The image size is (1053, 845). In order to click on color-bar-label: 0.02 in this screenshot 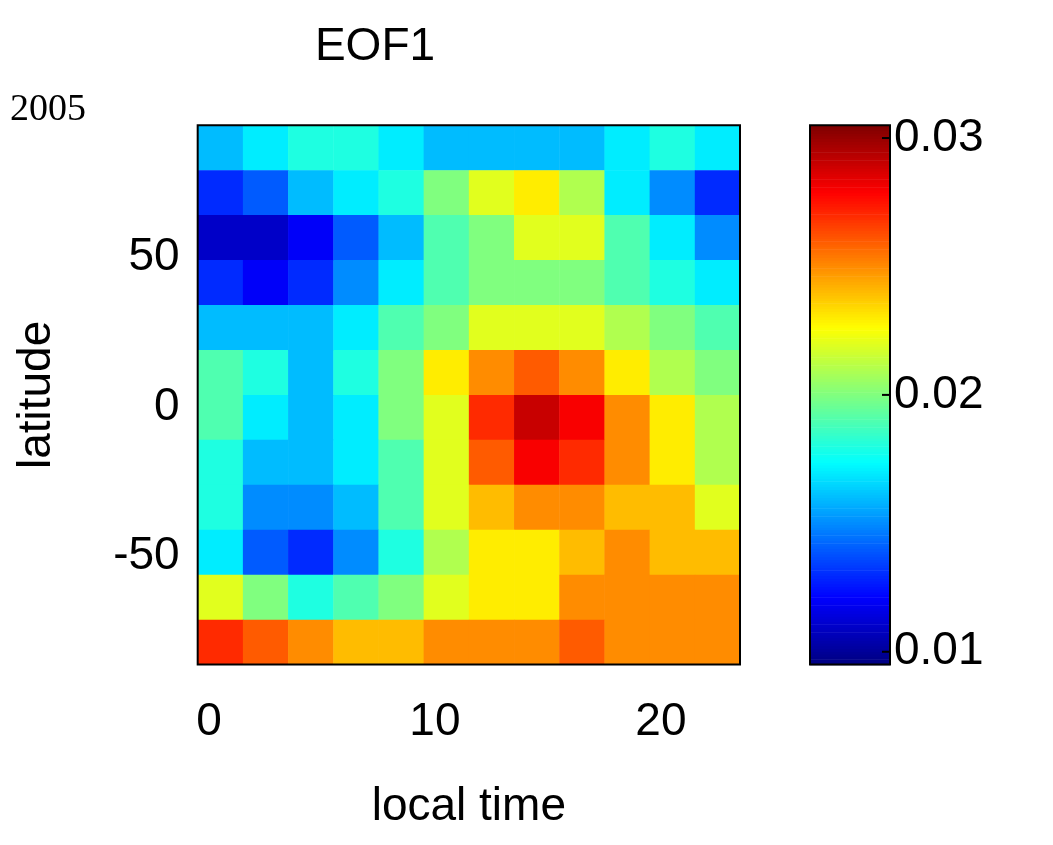, I will do `click(939, 391)`.